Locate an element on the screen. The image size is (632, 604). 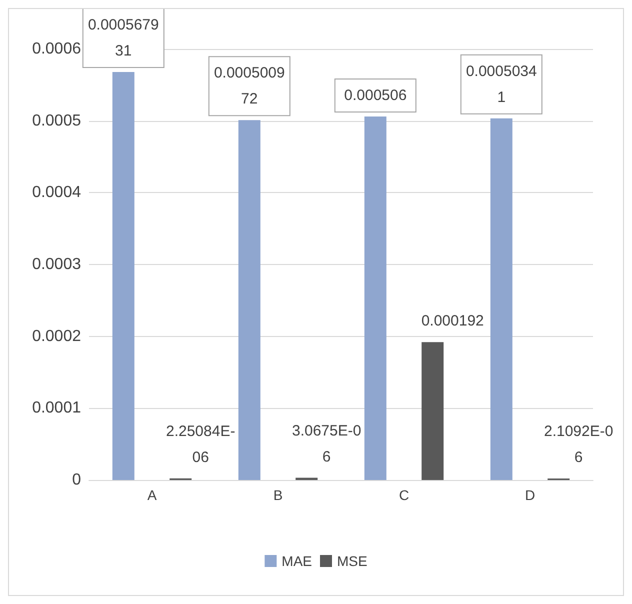
y-tick-label: 0.0003 is located at coordinates (57, 264).